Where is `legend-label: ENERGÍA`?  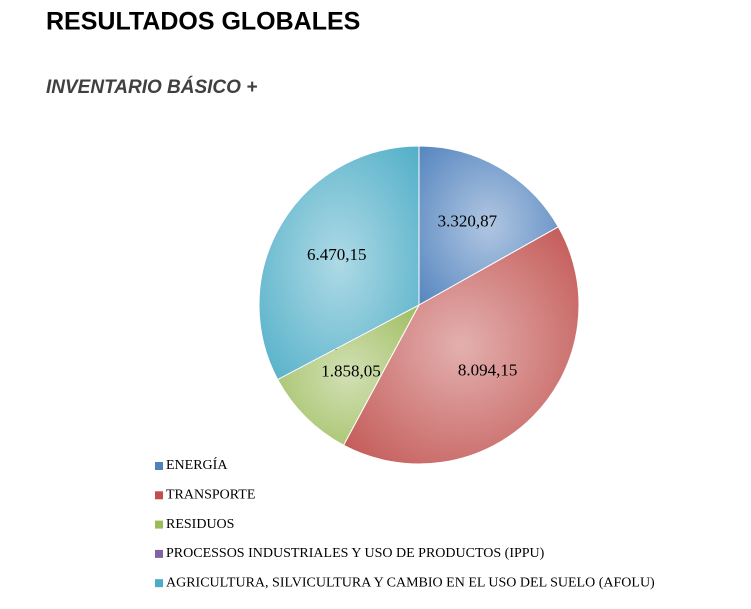
legend-label: ENERGÍA is located at coordinates (197, 464).